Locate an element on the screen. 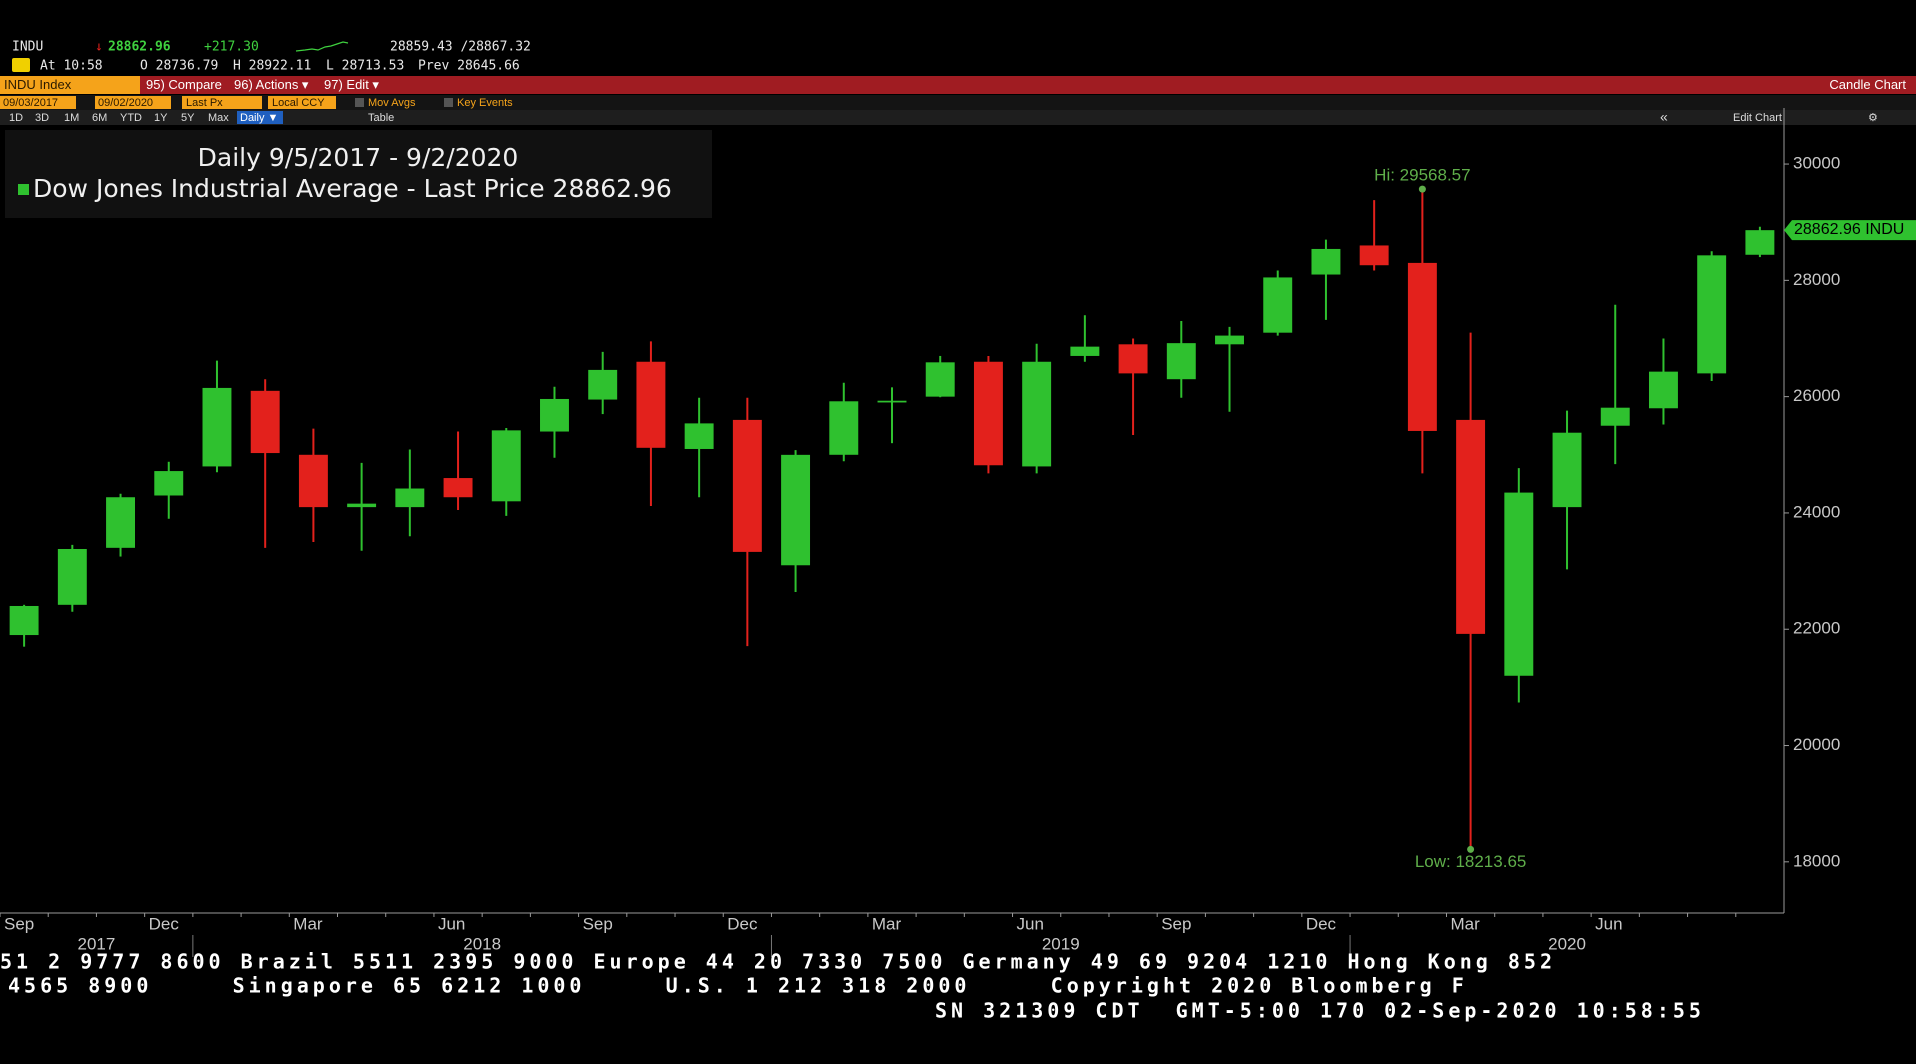  end-date-box is located at coordinates (133, 102).